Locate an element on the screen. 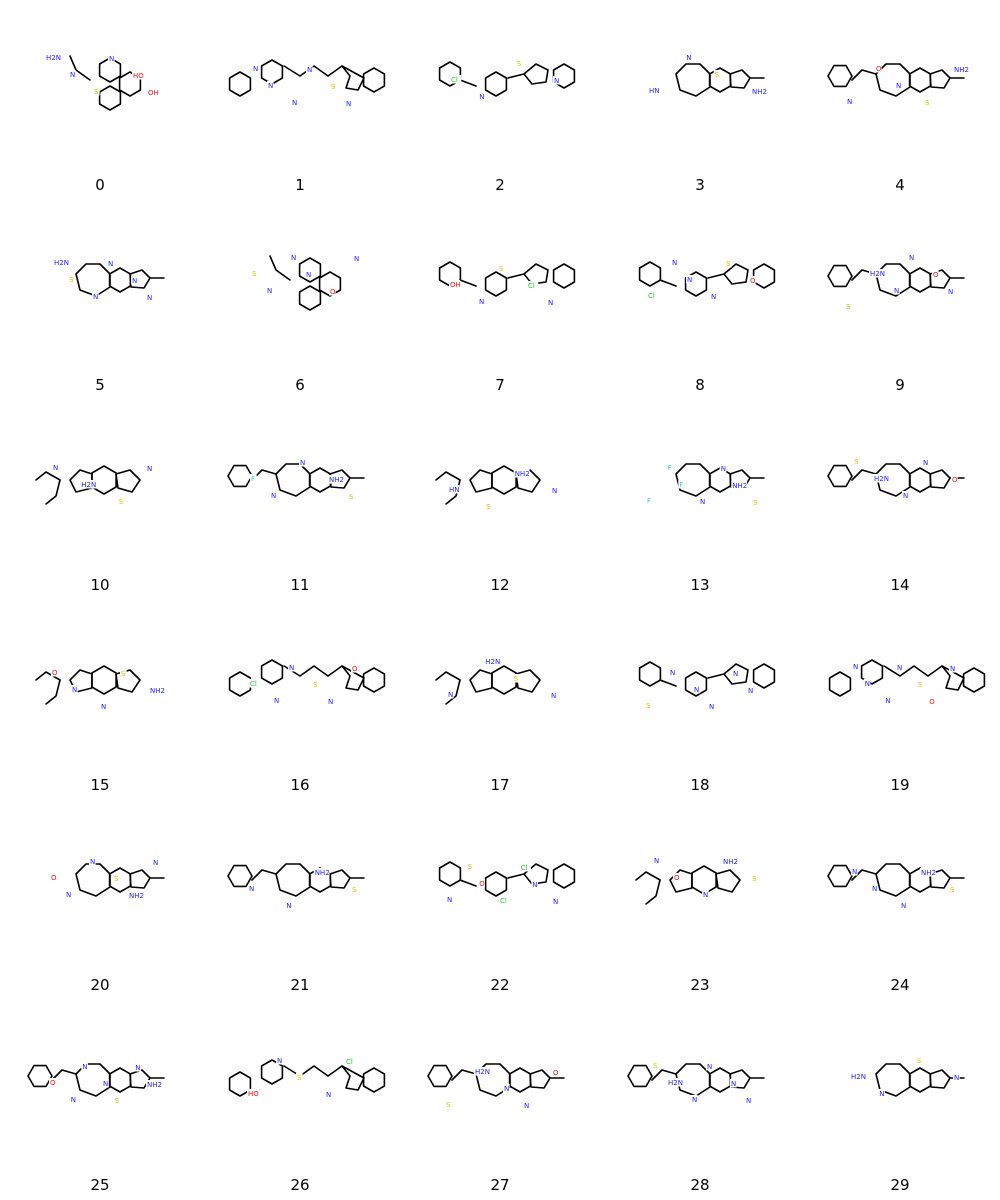  structure-drawing: S H2N N N O is located at coordinates (496, 1086).